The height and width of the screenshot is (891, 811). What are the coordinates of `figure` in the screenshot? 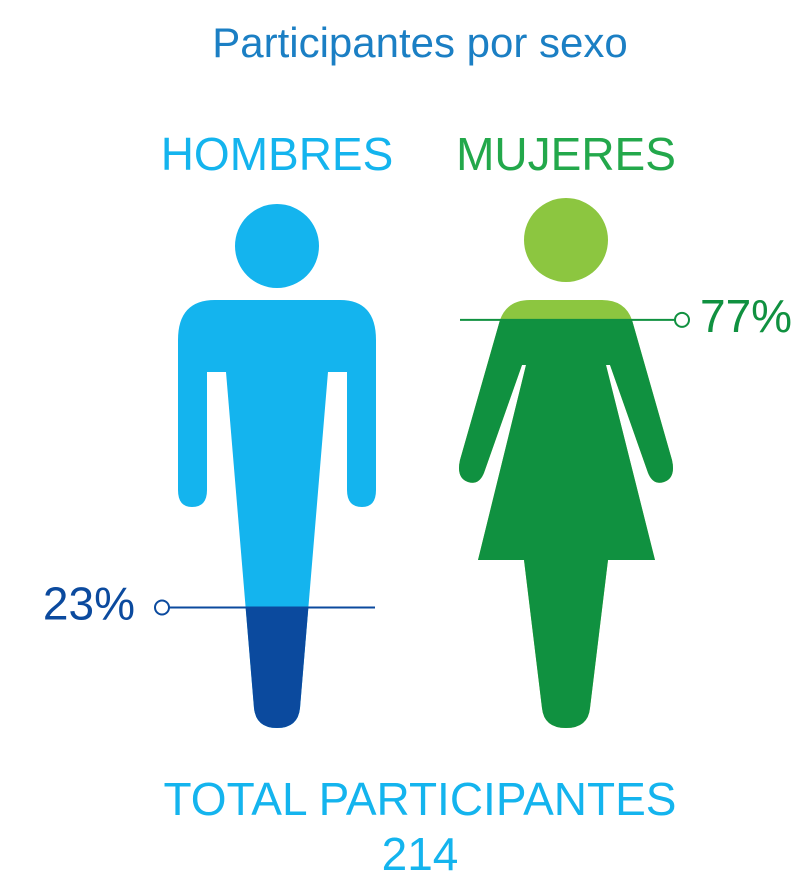 It's located at (277, 466).